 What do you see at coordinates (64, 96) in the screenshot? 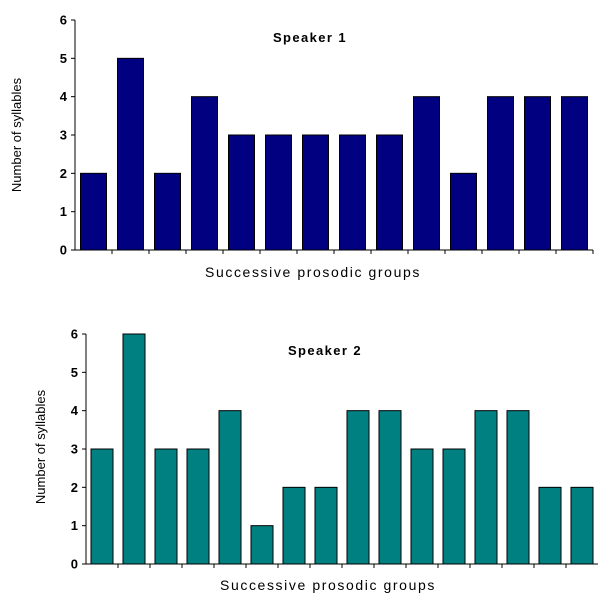
I see `chart-1-y-tick-label: 4` at bounding box center [64, 96].